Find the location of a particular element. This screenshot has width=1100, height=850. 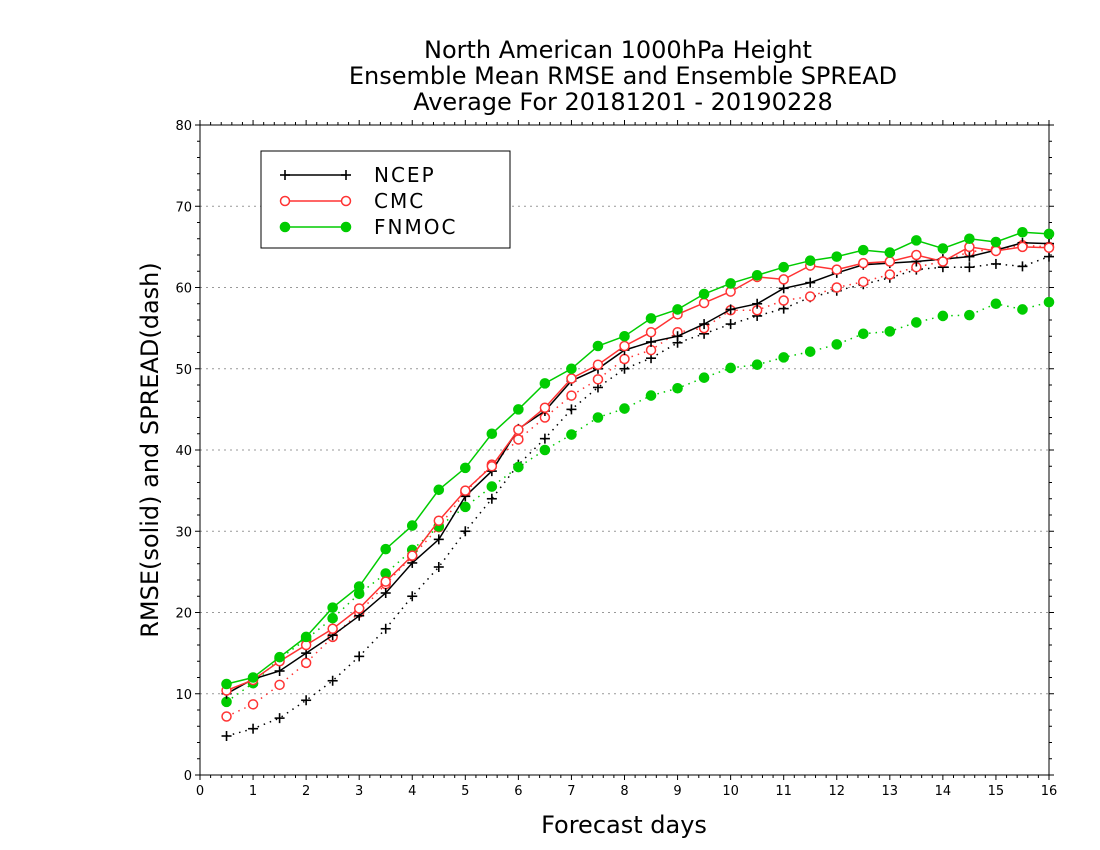

legend-label-ncep: NCEP is located at coordinates (405, 175).